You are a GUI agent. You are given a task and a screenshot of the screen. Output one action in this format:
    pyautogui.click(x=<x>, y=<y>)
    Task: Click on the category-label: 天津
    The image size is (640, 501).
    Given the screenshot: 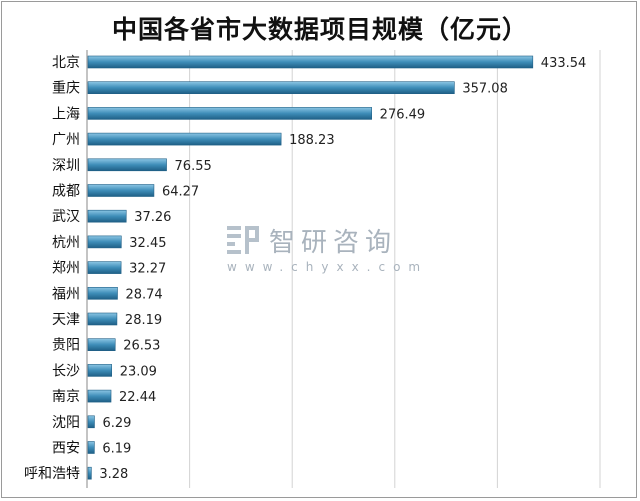 What is the action you would take?
    pyautogui.click(x=66, y=320)
    